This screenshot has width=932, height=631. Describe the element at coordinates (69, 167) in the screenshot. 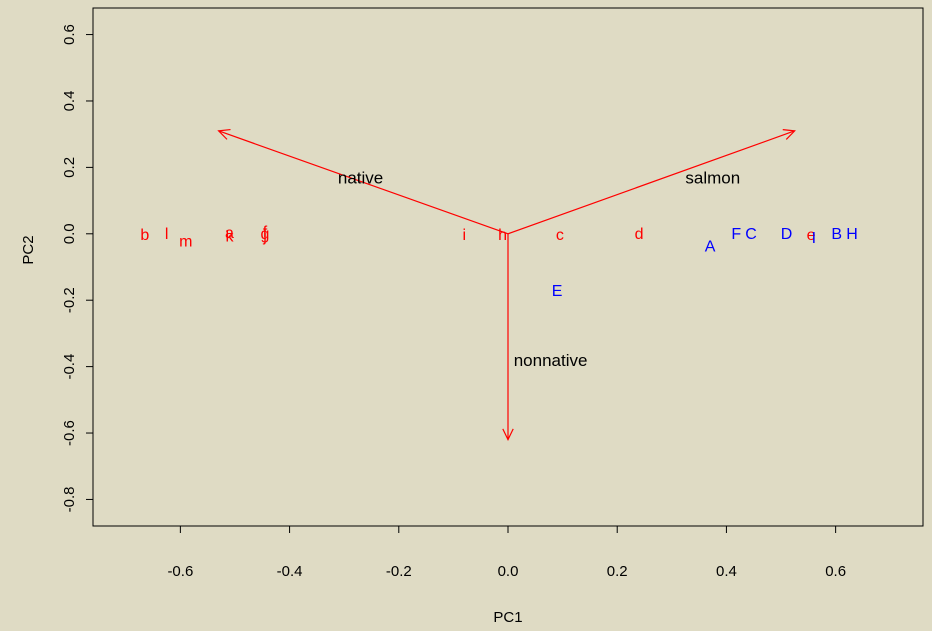

I see `y-tick-label: 0.2` at that location.